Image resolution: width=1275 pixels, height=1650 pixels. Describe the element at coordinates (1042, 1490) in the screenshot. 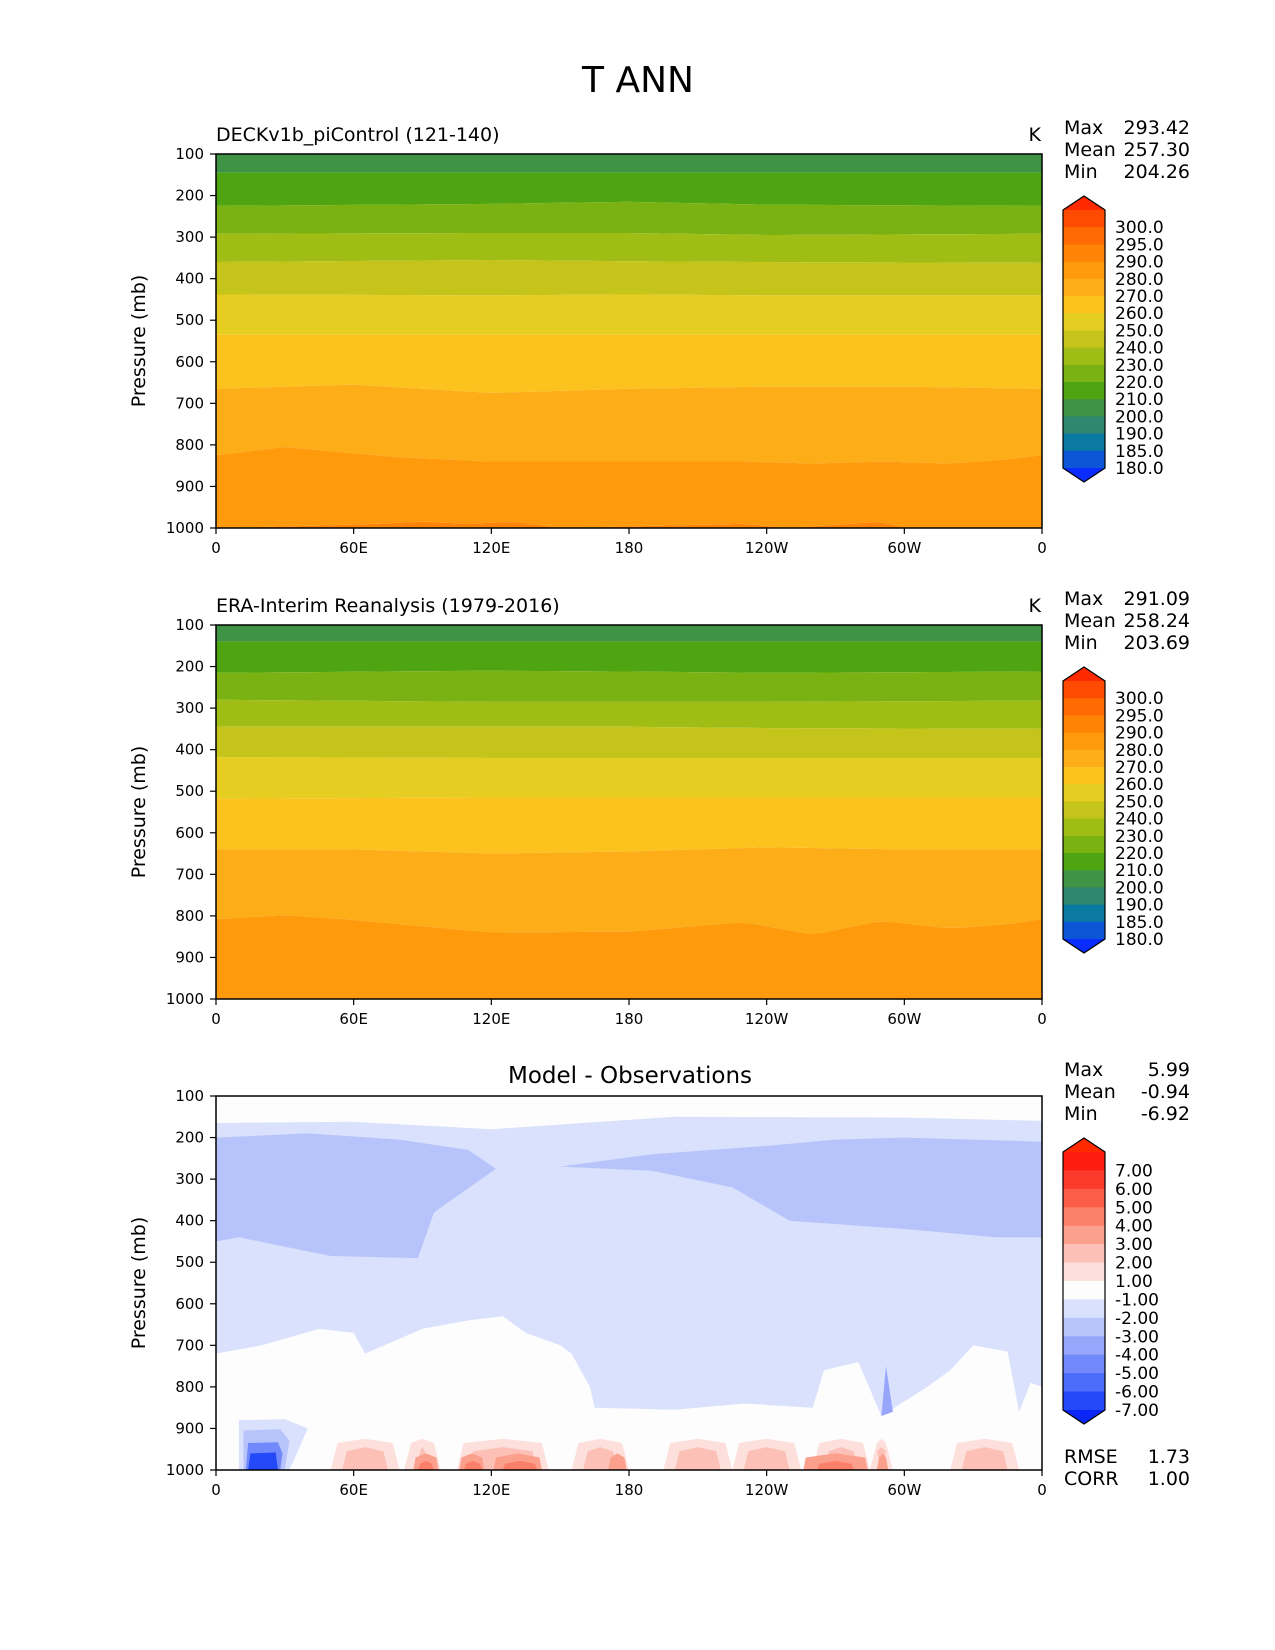

I see `x-tick-label: 0` at that location.